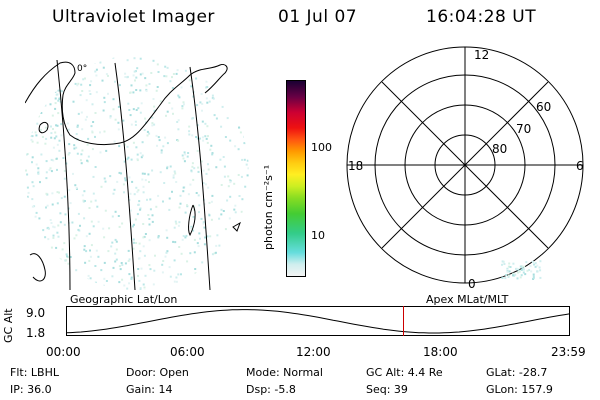 The image size is (600, 400). I want to click on x-tick-1200: 12:00, so click(313, 352).